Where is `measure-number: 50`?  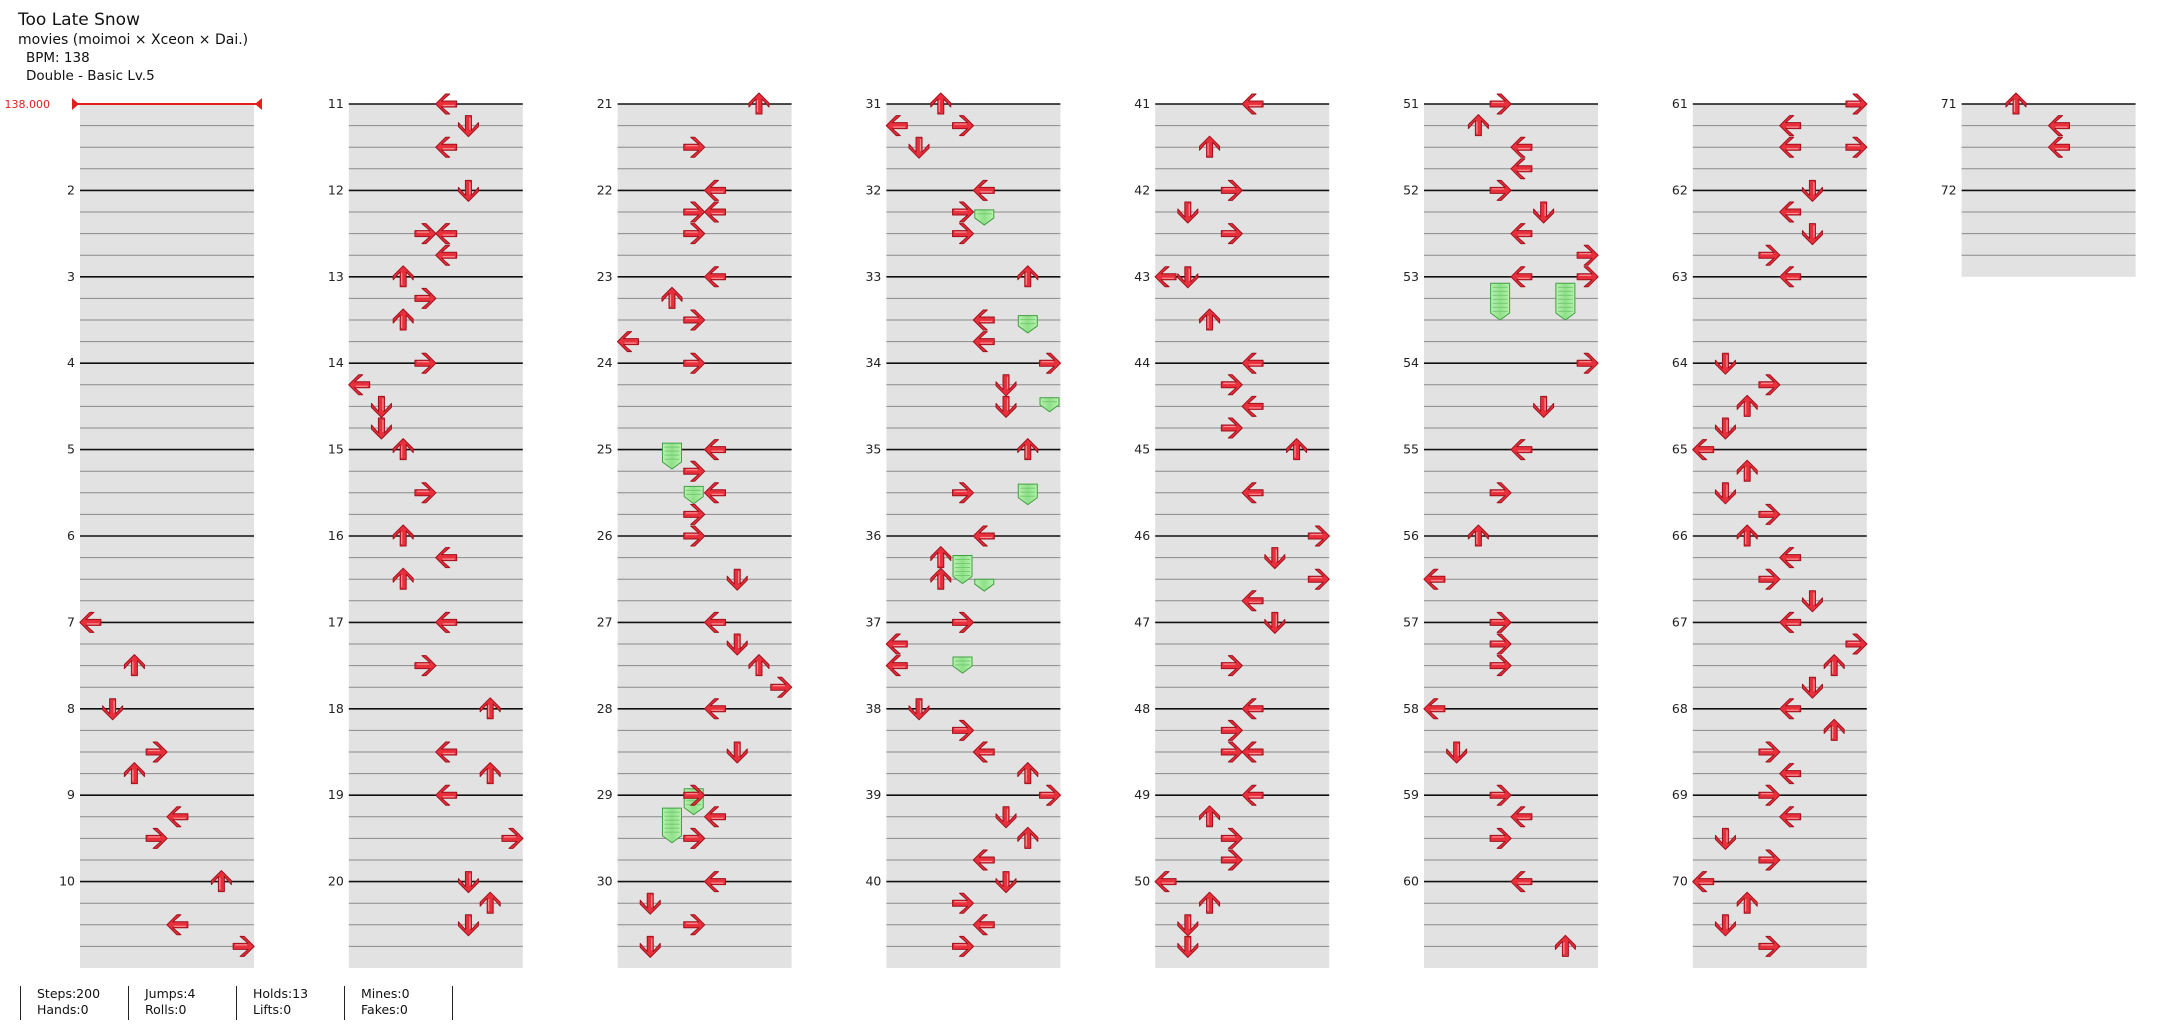 measure-number: 50 is located at coordinates (1142, 881).